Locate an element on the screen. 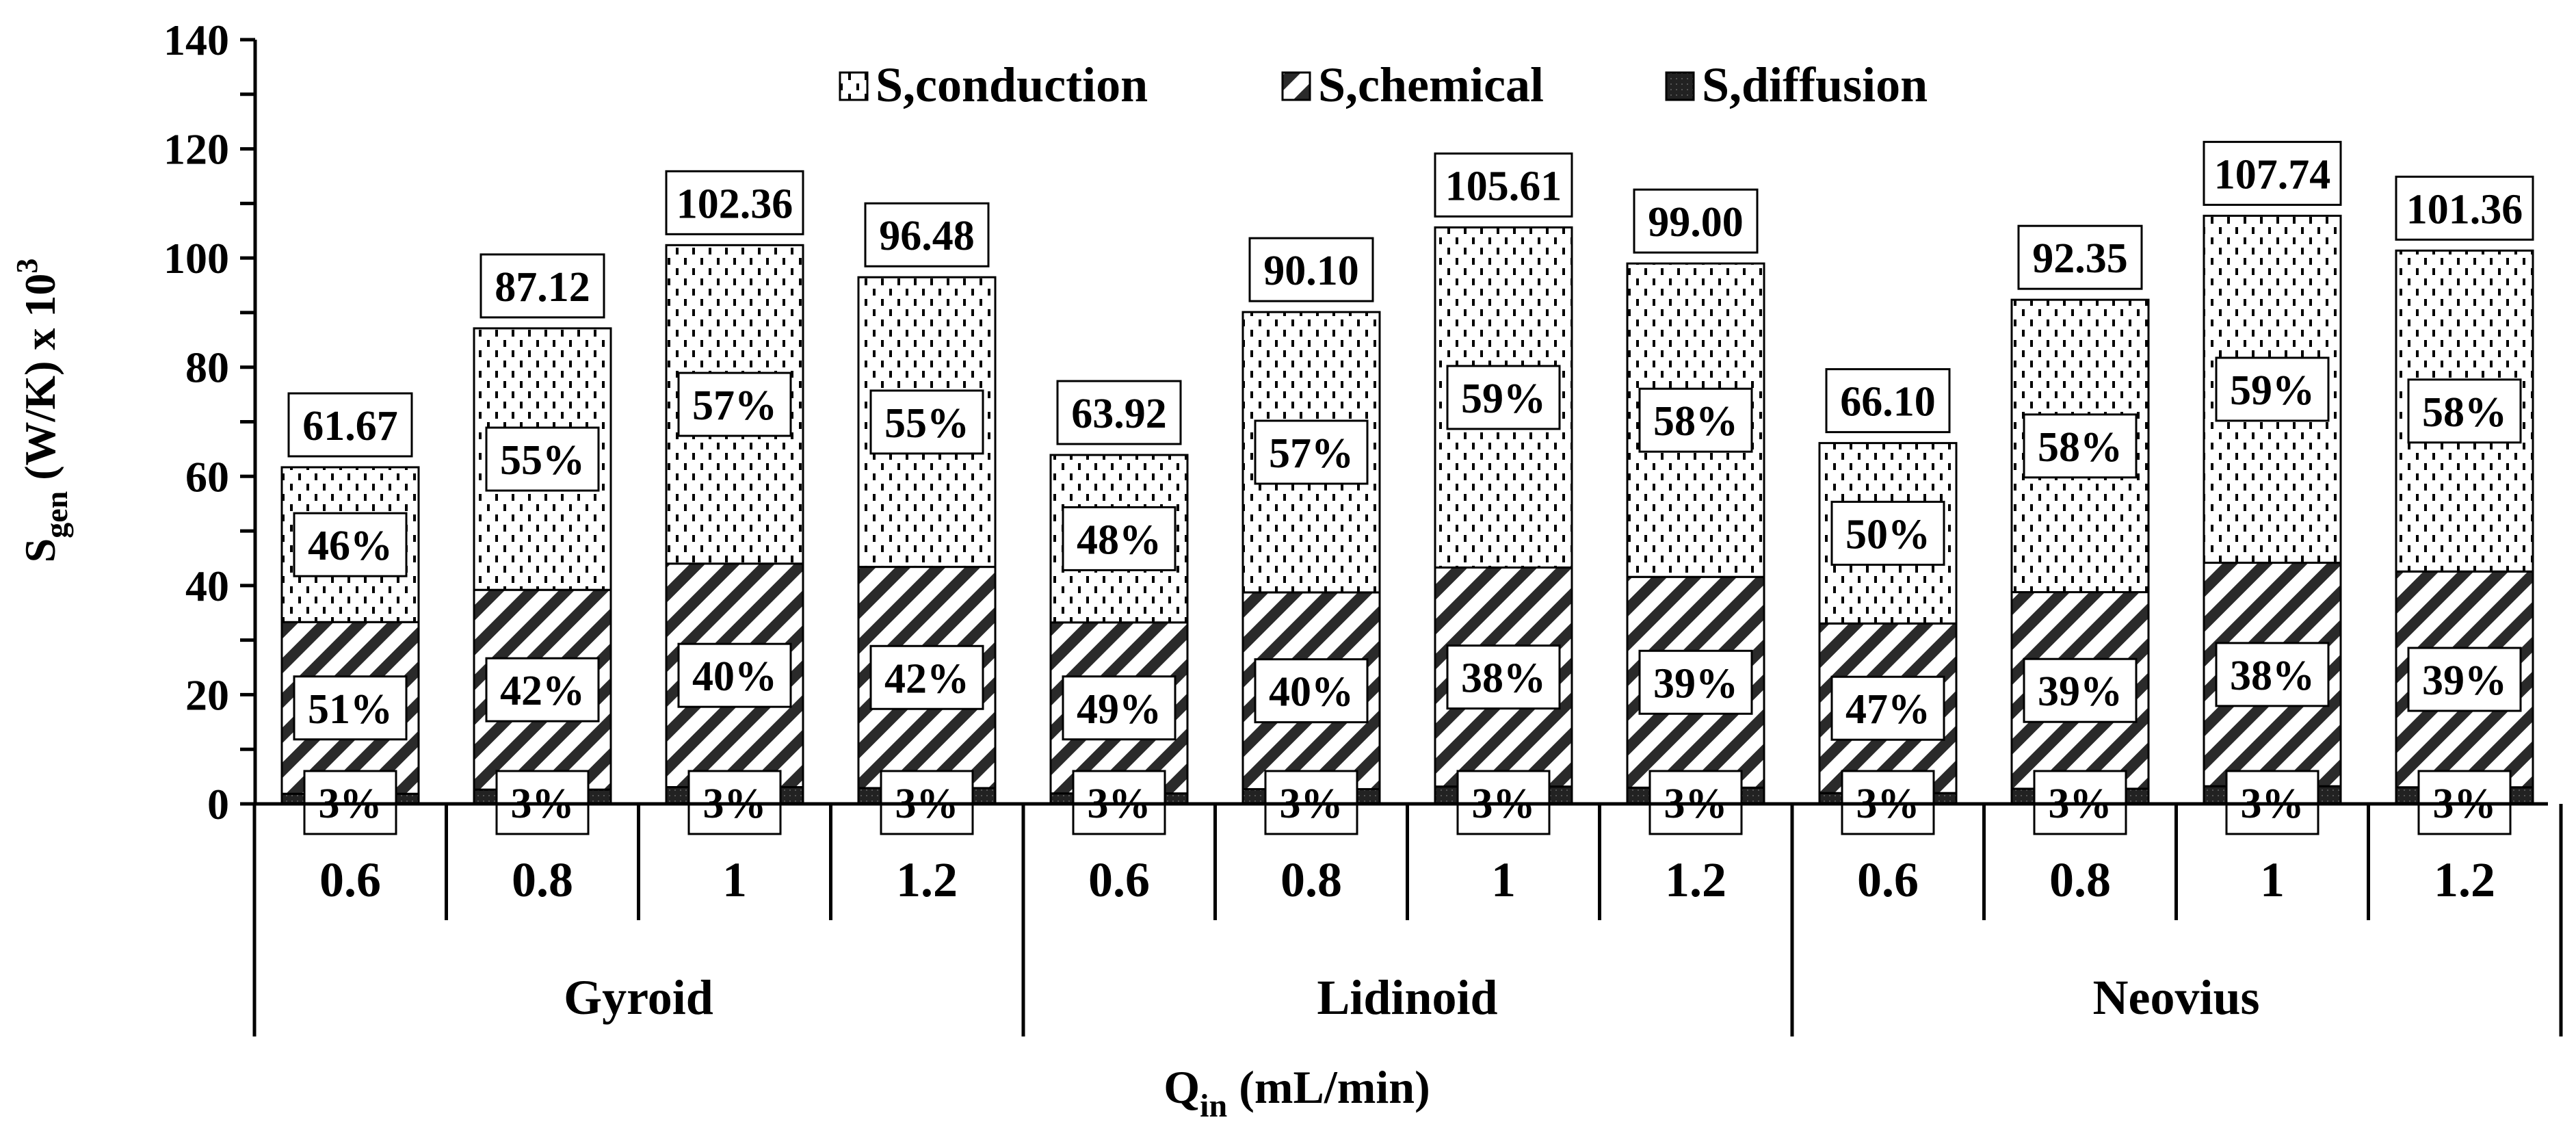  bar-total-label: 96.48 is located at coordinates (927, 236).